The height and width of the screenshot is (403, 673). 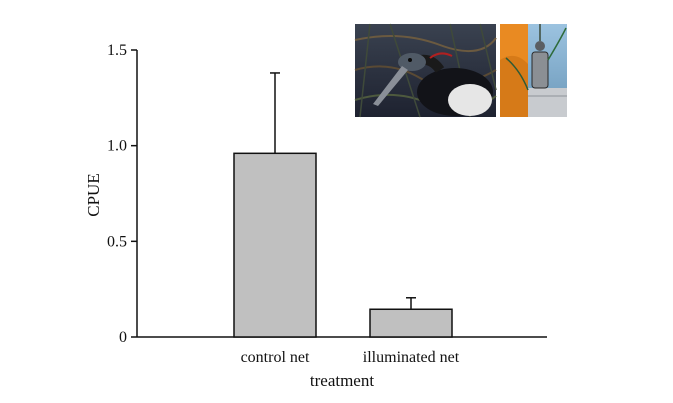 I want to click on error-bars, so click(x=343, y=191).